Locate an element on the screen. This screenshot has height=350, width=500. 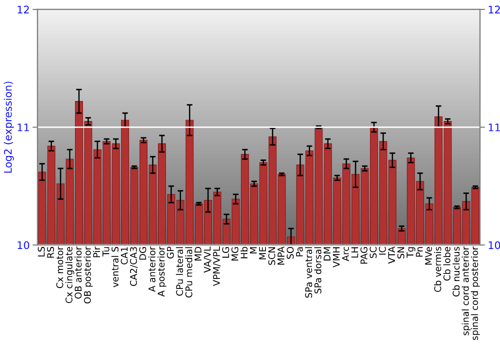
x-tick-label: A posterior is located at coordinates (162, 271).